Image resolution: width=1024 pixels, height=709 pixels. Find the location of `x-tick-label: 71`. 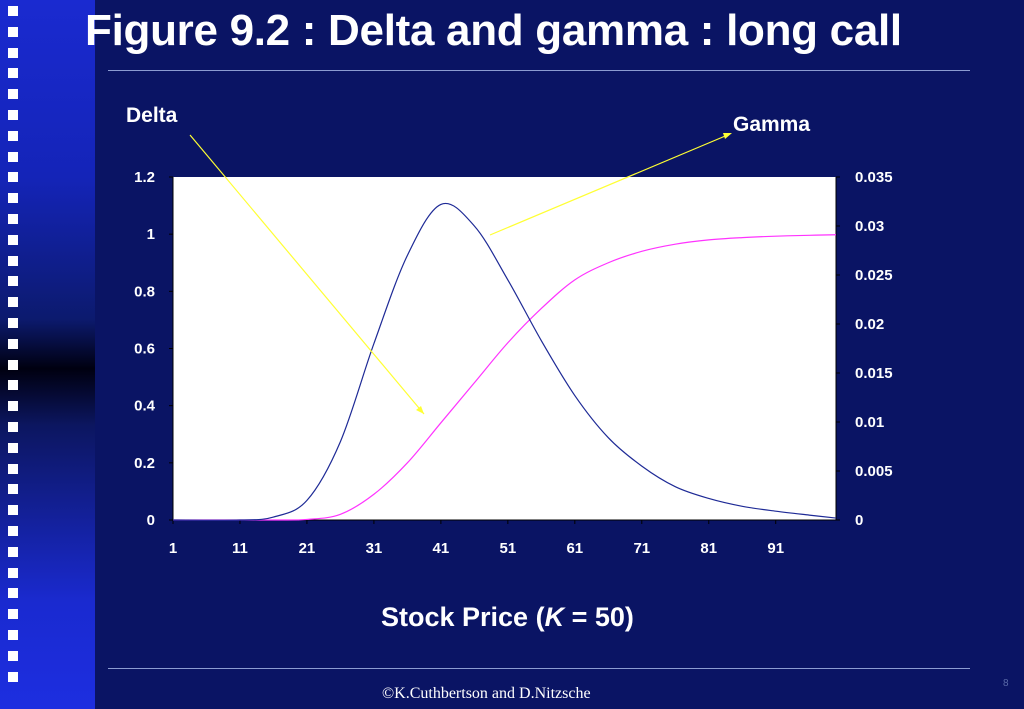

x-tick-label: 71 is located at coordinates (641, 548).